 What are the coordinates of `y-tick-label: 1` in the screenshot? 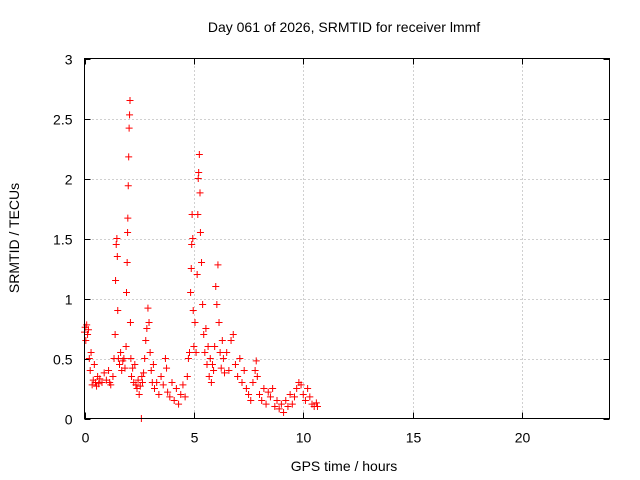 It's located at (69, 300).